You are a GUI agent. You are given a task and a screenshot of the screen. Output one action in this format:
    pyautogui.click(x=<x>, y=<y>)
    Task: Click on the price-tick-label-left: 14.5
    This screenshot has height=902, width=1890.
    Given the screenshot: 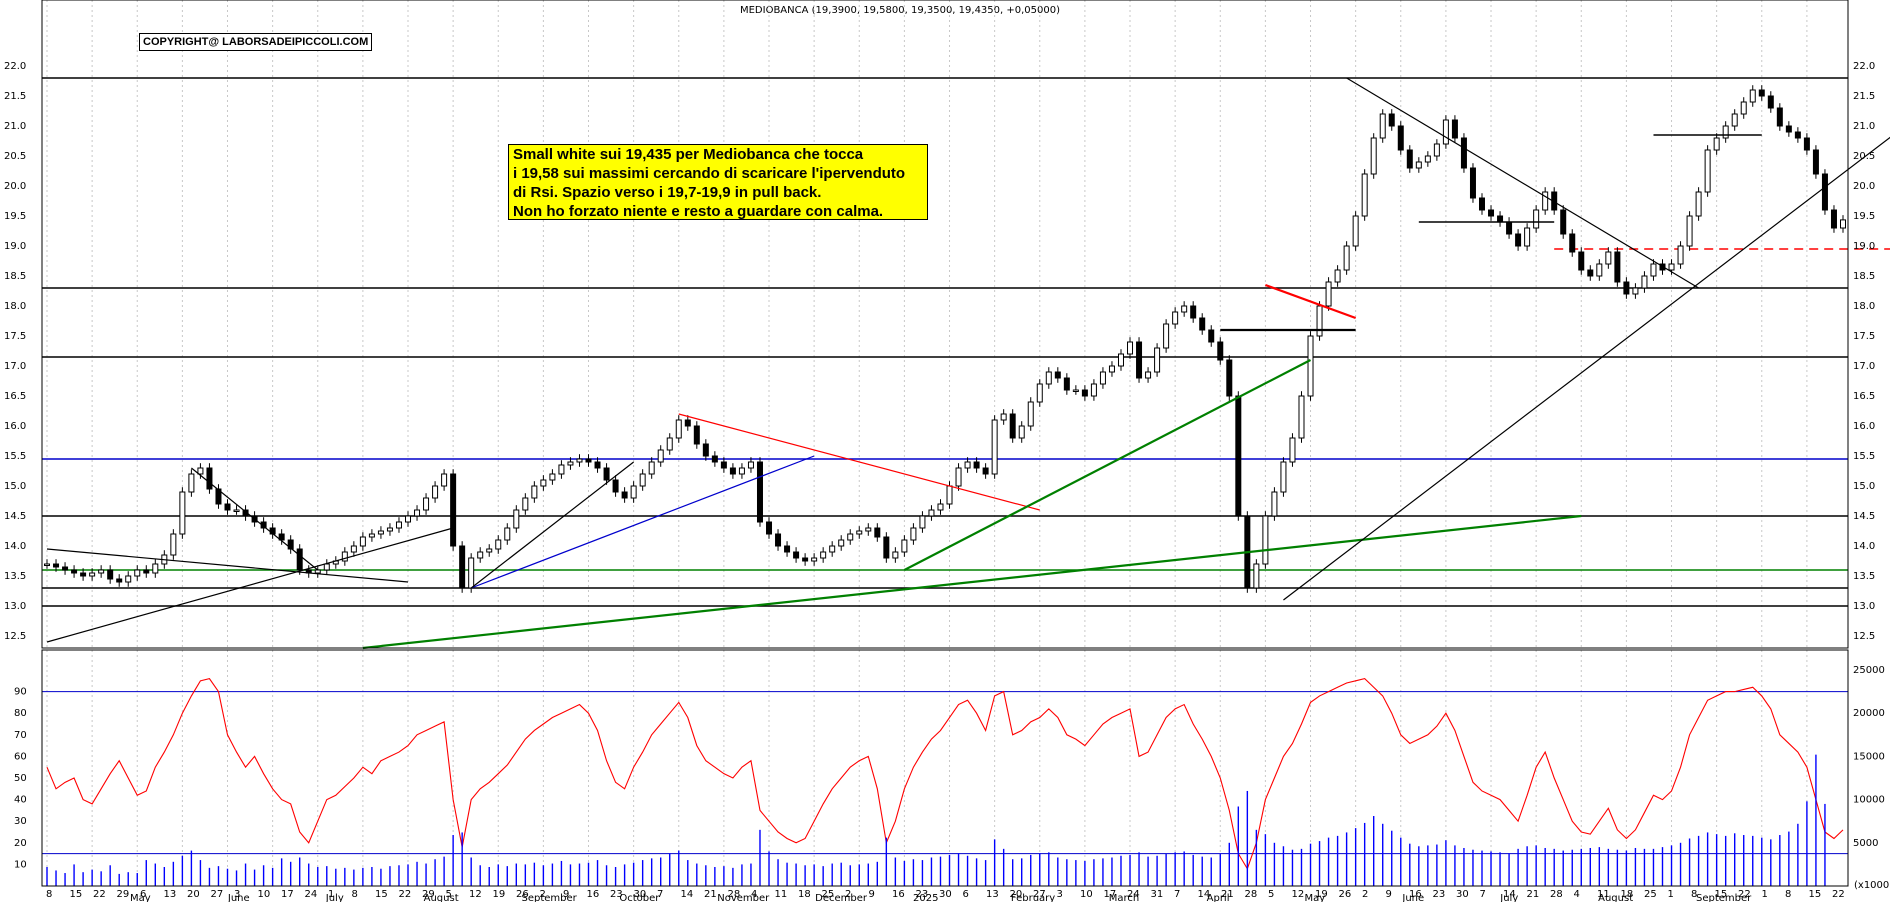 What is the action you would take?
    pyautogui.click(x=15, y=516)
    